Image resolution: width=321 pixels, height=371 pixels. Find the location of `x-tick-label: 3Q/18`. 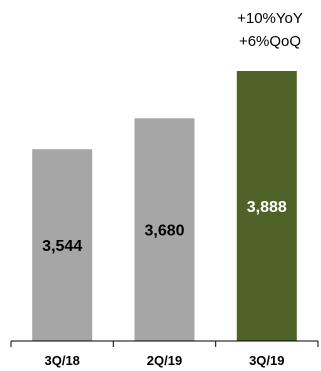

x-tick-label: 3Q/18 is located at coordinates (61, 360).